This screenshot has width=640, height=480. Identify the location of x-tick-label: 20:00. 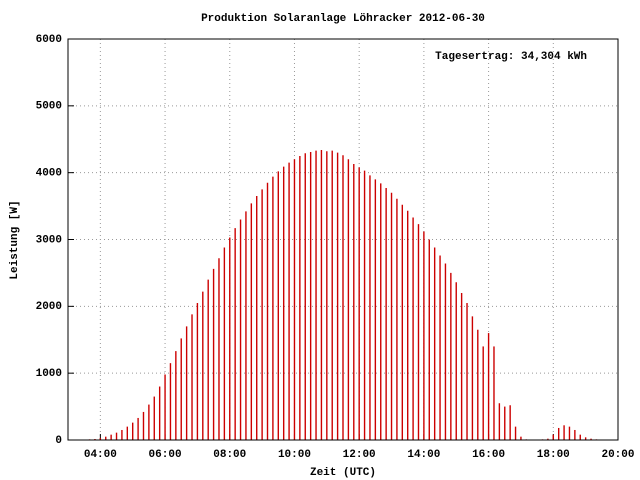
(617, 455).